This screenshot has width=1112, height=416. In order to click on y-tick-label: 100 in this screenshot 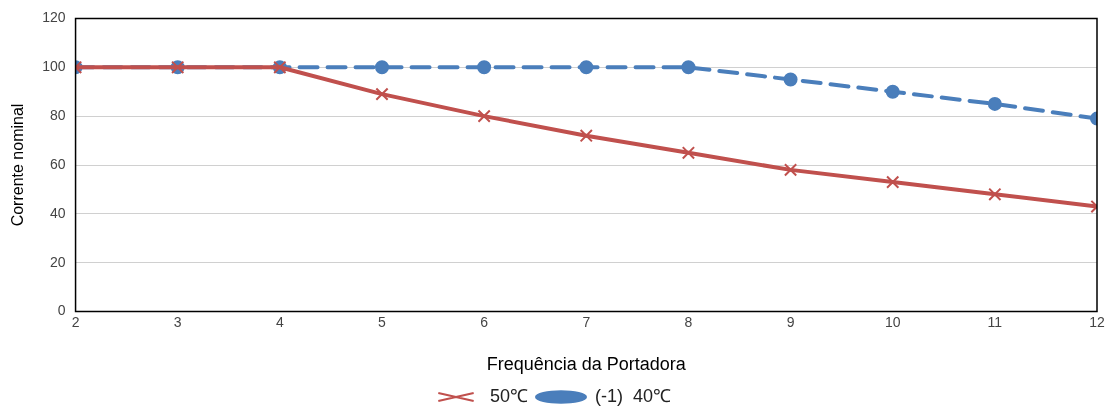, I will do `click(54, 66)`.